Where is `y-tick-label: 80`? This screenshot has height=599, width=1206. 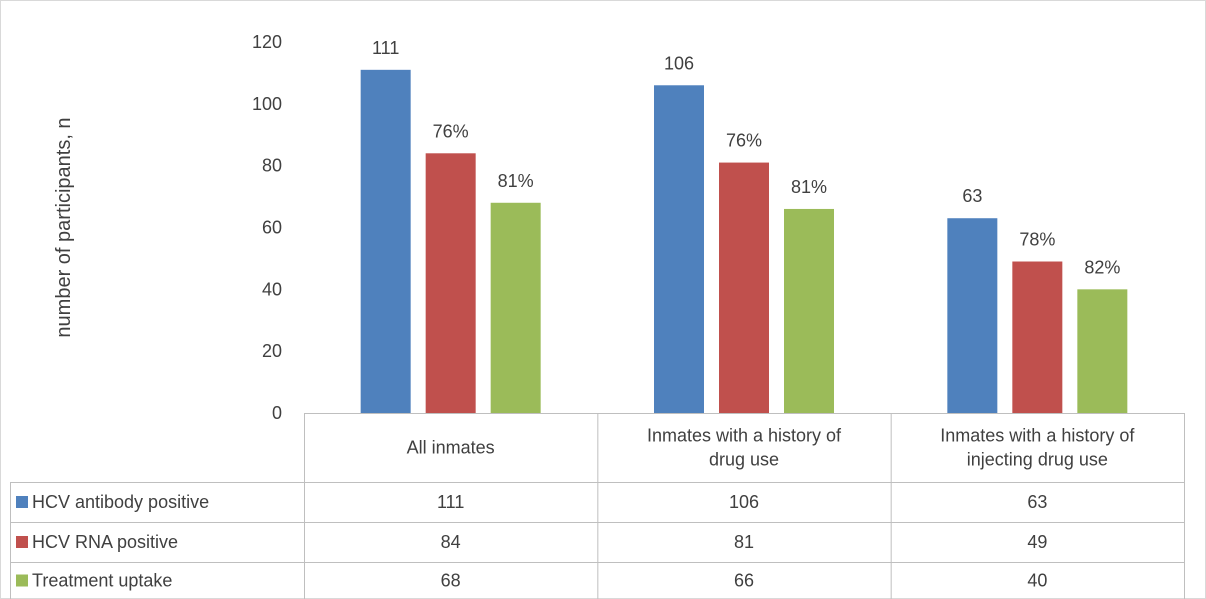 y-tick-label: 80 is located at coordinates (272, 166).